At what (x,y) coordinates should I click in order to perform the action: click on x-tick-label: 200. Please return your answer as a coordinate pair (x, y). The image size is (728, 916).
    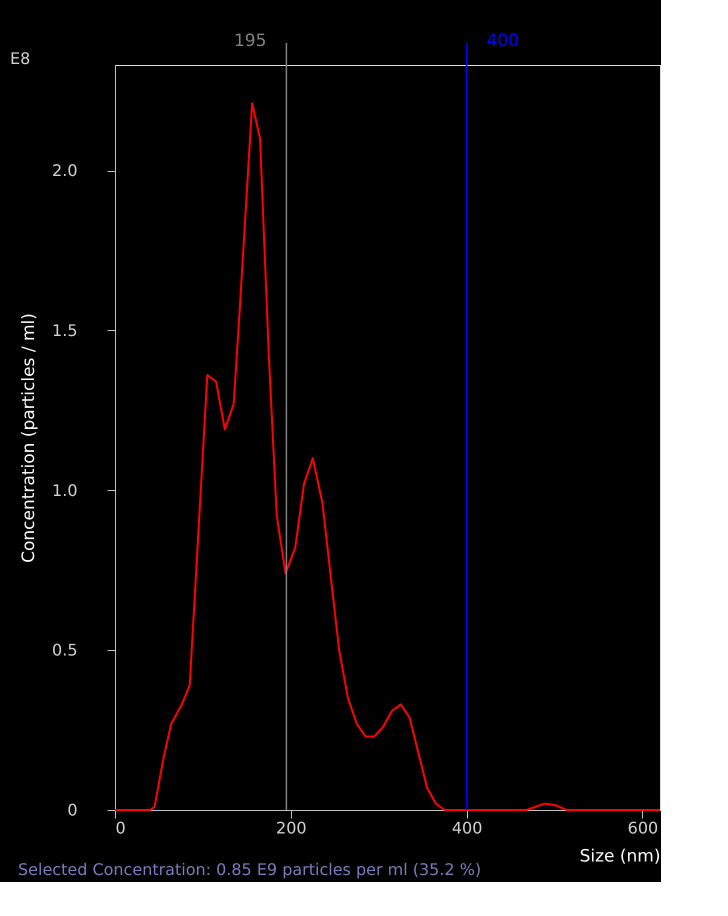
    Looking at the image, I should click on (291, 828).